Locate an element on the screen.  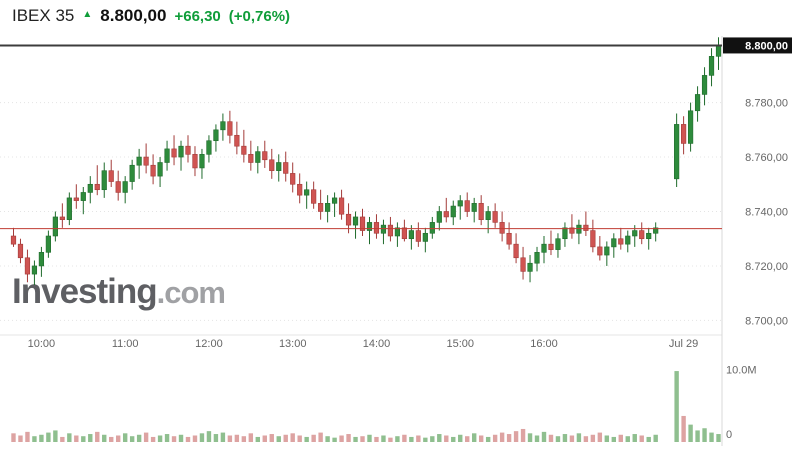
x-axis-label: 14:00 is located at coordinates (377, 344).